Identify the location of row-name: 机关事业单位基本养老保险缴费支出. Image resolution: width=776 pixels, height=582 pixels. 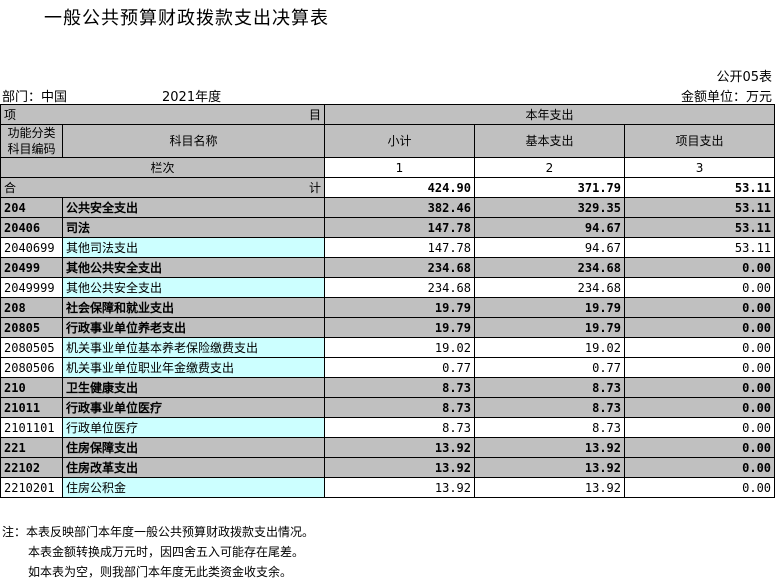
(193, 347).